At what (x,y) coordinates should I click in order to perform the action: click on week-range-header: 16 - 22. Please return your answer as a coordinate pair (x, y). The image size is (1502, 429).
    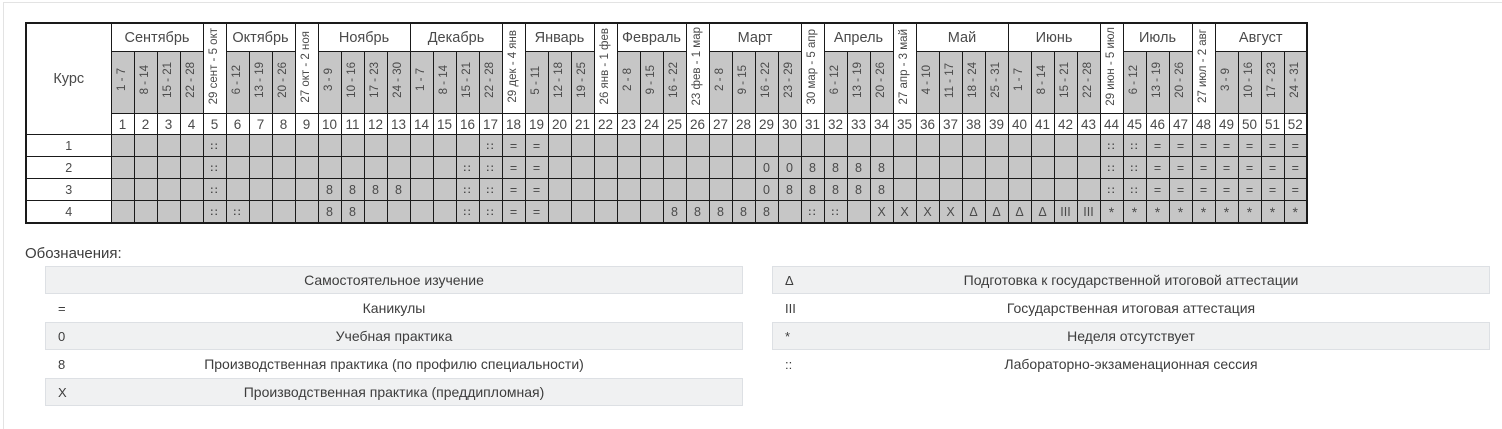
    Looking at the image, I should click on (766, 82).